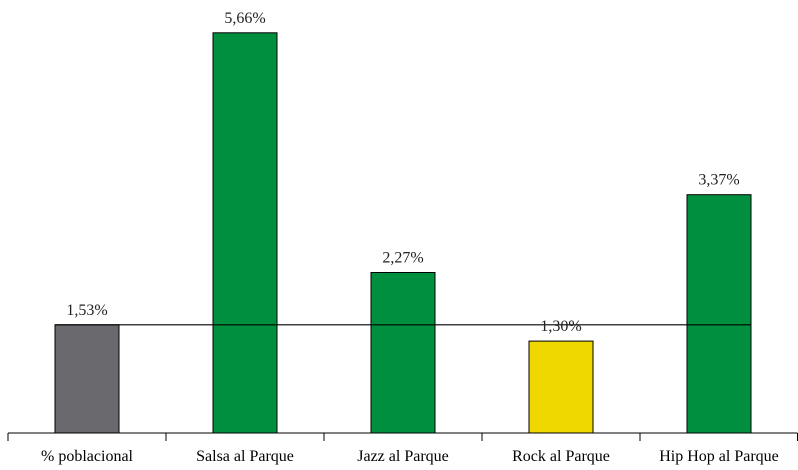 This screenshot has height=470, width=798. Describe the element at coordinates (245, 456) in the screenshot. I see `x-tick-label-2: Salsa al Parque` at that location.